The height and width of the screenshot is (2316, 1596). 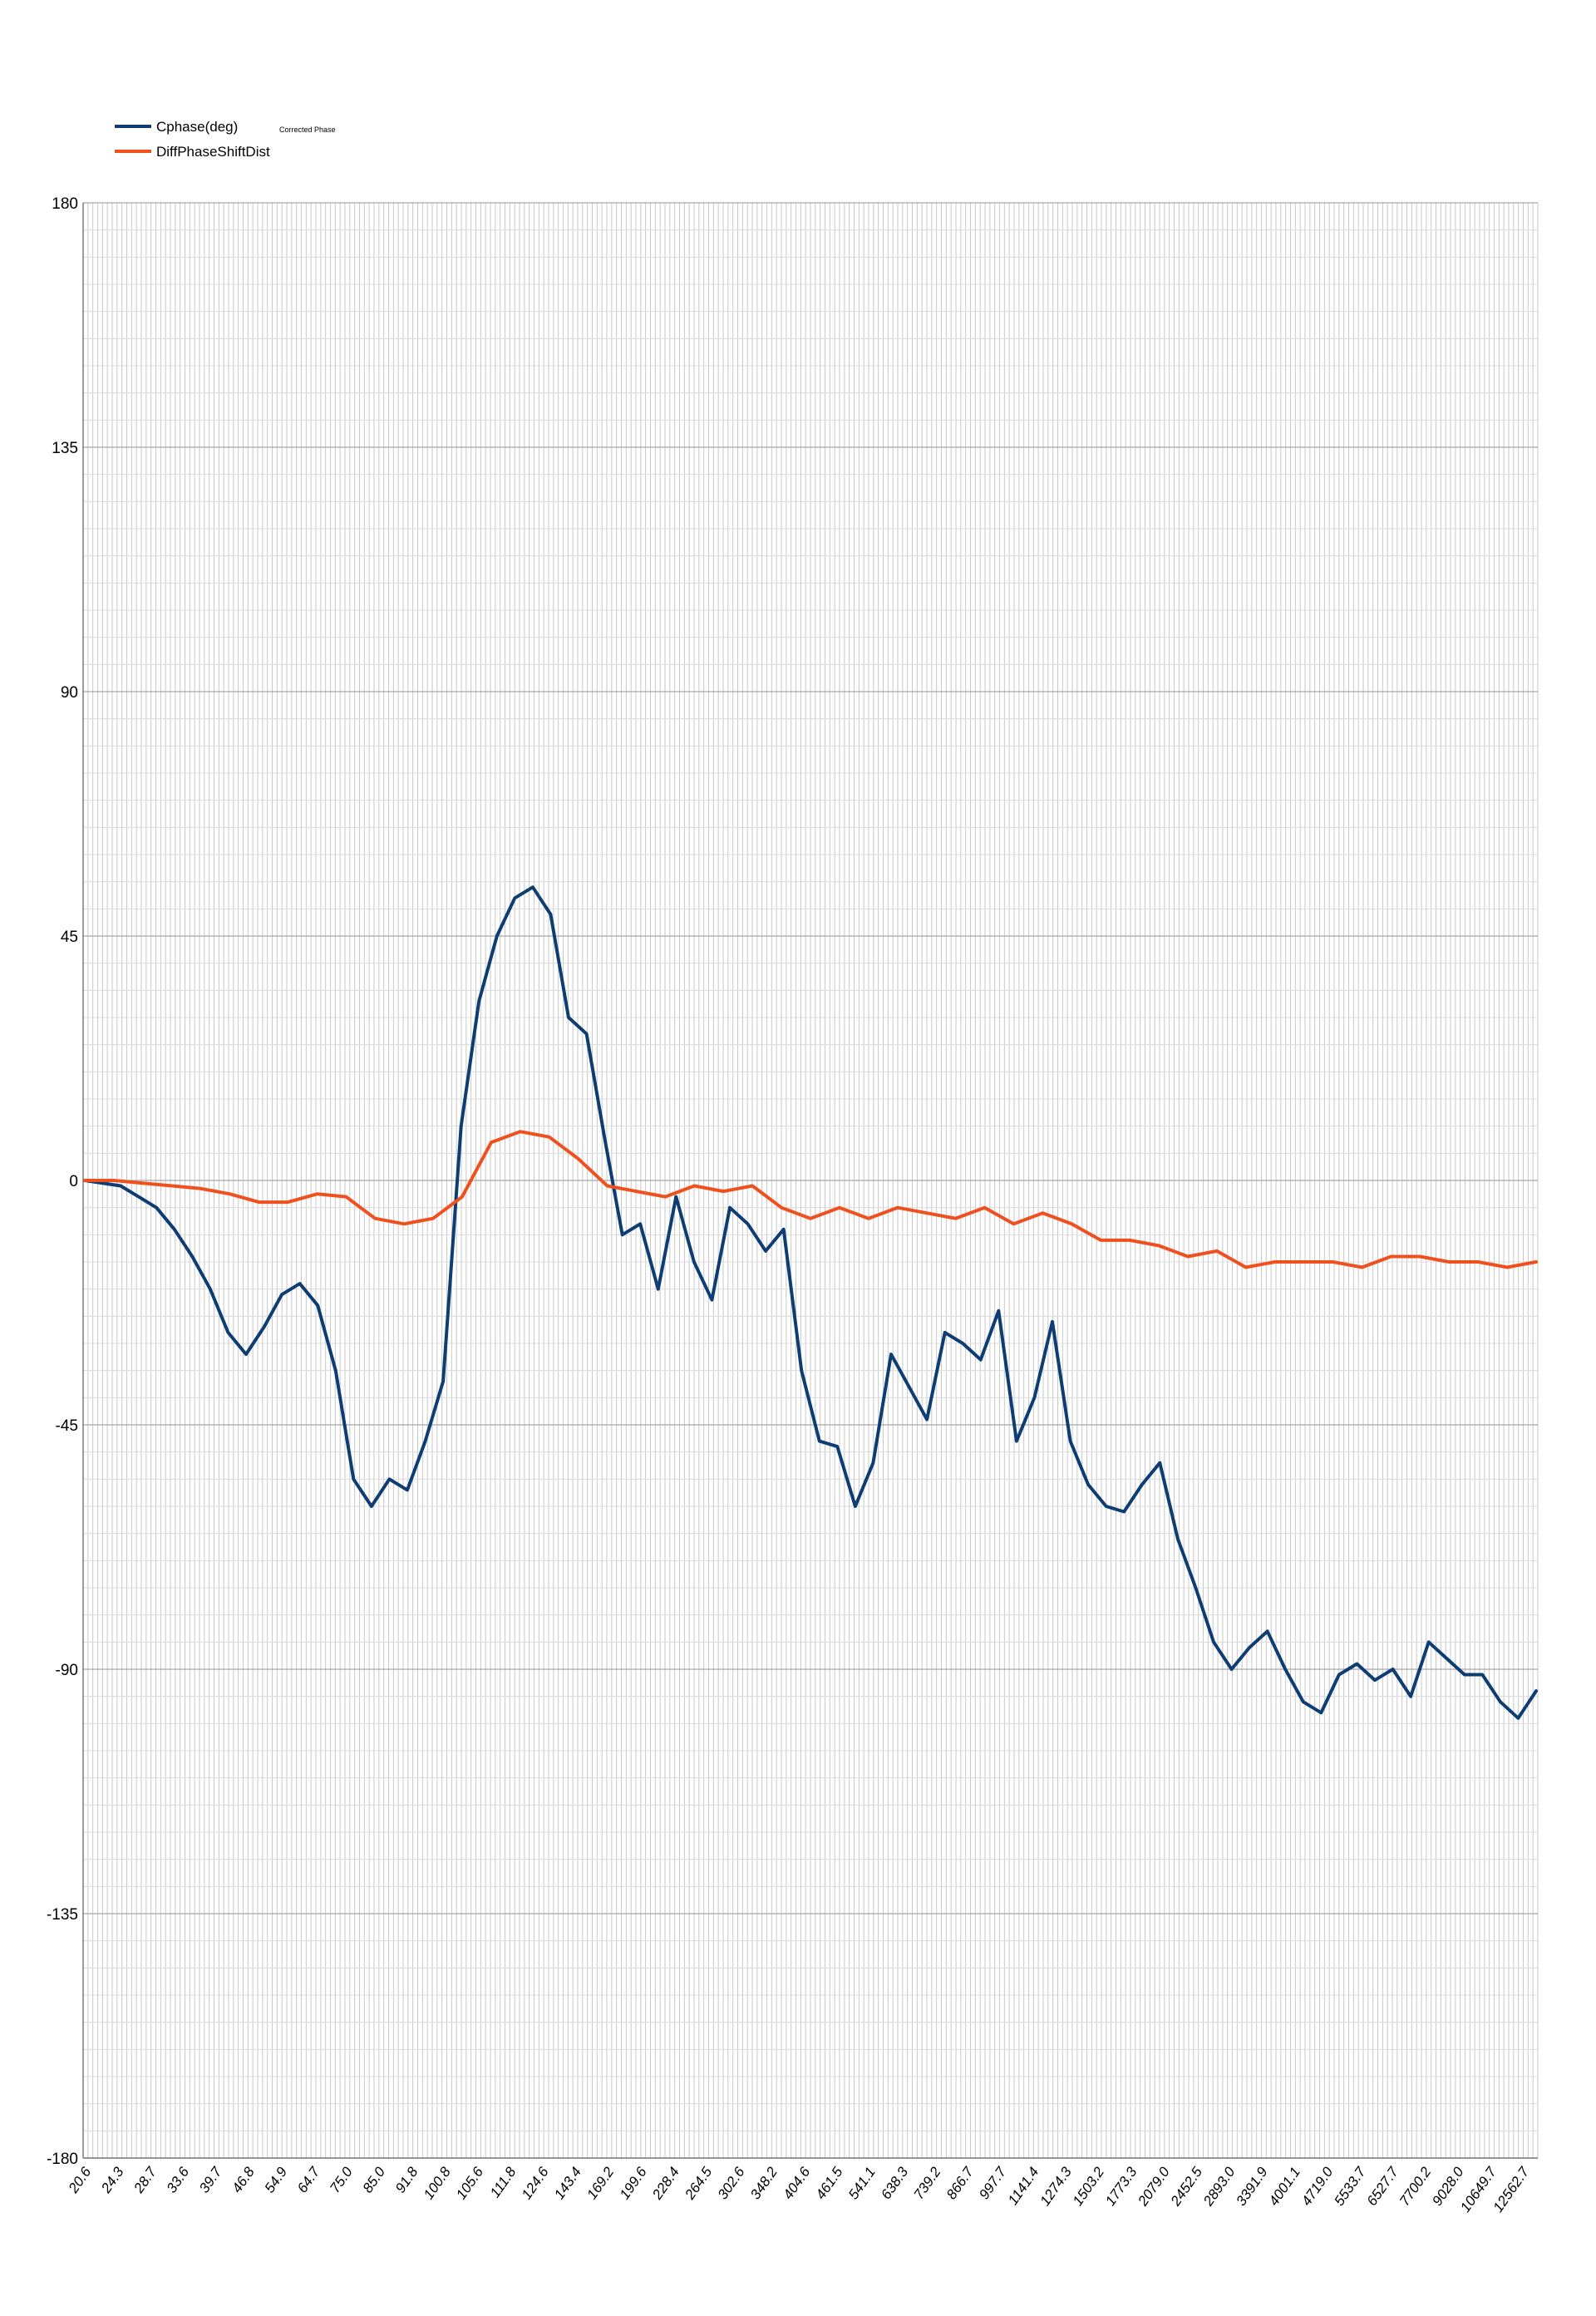 What do you see at coordinates (503, 2182) in the screenshot?
I see `x-tick-label: 111.8` at bounding box center [503, 2182].